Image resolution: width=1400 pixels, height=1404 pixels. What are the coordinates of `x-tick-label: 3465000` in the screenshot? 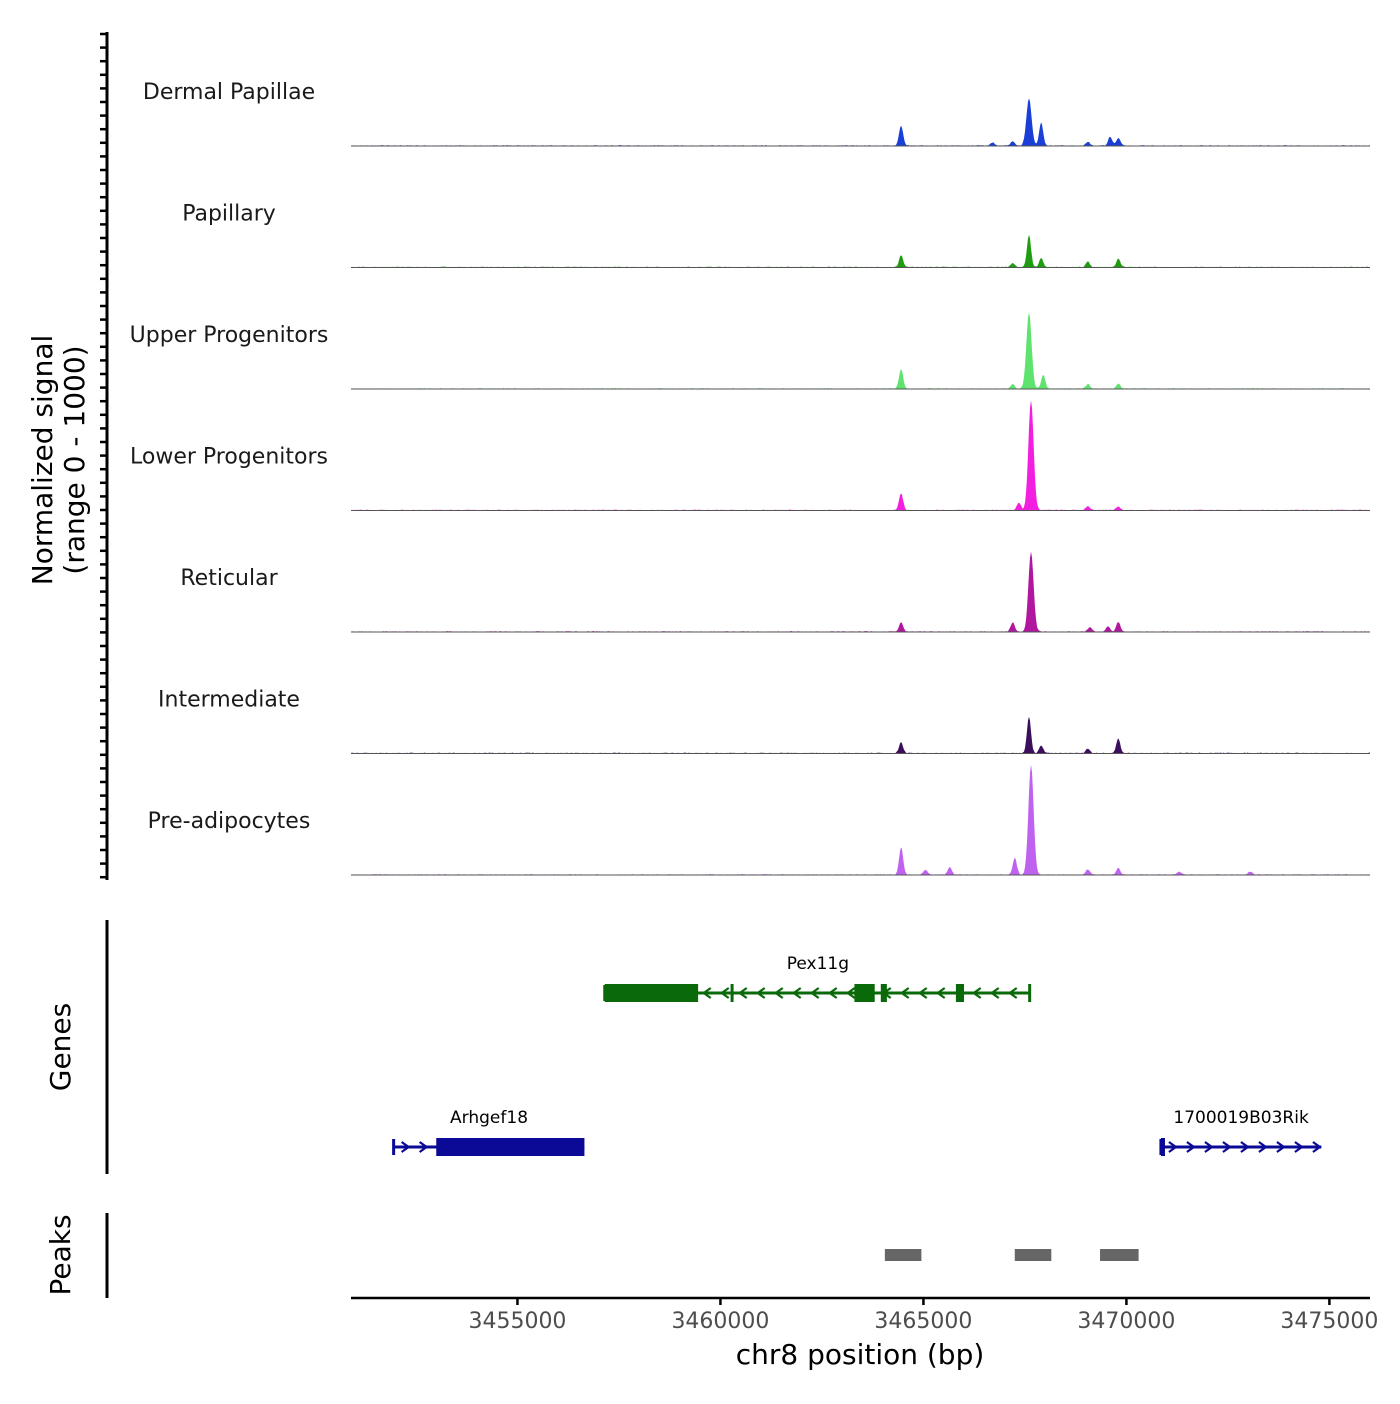 It's located at (923, 1321).